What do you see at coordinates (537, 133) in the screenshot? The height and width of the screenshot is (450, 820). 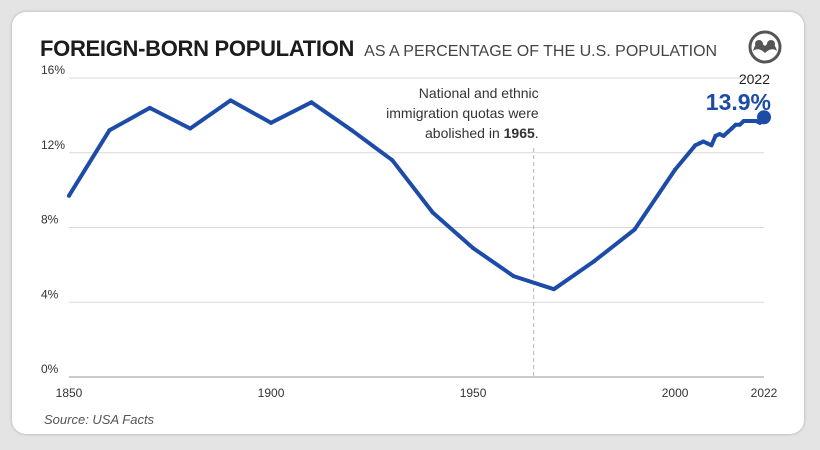 I see `annotation-text-suffix: .` at bounding box center [537, 133].